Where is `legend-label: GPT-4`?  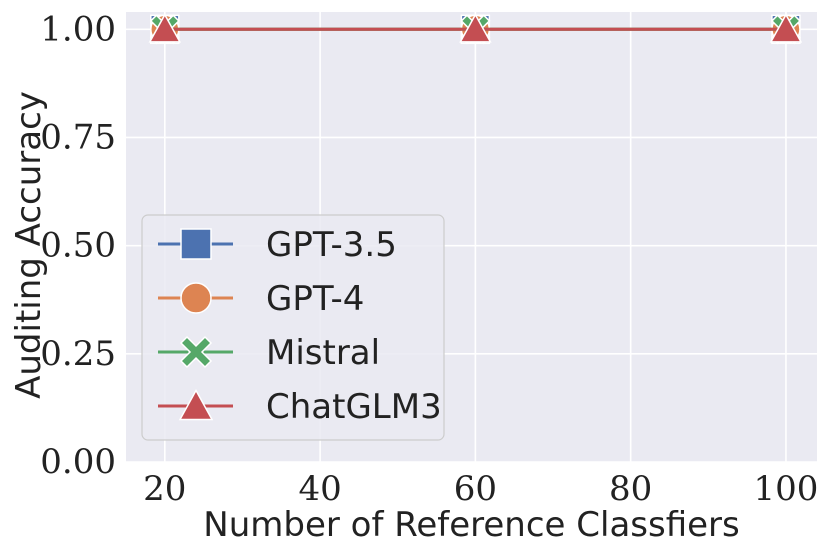 legend-label: GPT-4 is located at coordinates (315, 299).